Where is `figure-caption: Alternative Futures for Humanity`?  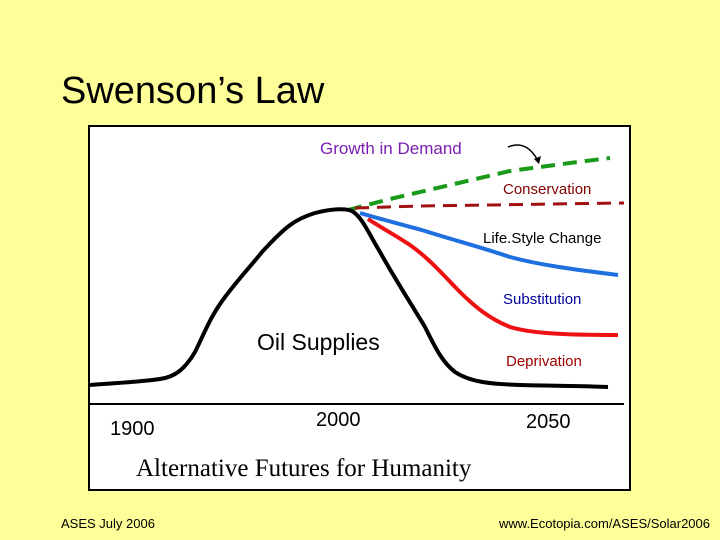
figure-caption: Alternative Futures for Humanity is located at coordinates (304, 468).